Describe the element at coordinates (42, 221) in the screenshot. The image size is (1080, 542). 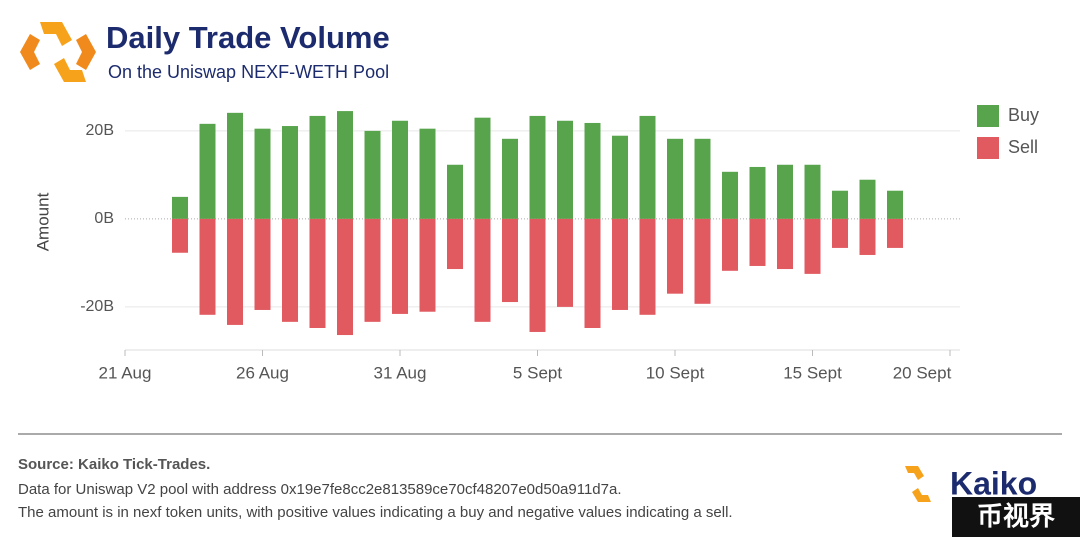
I see `y-axis-label: Amount` at that location.